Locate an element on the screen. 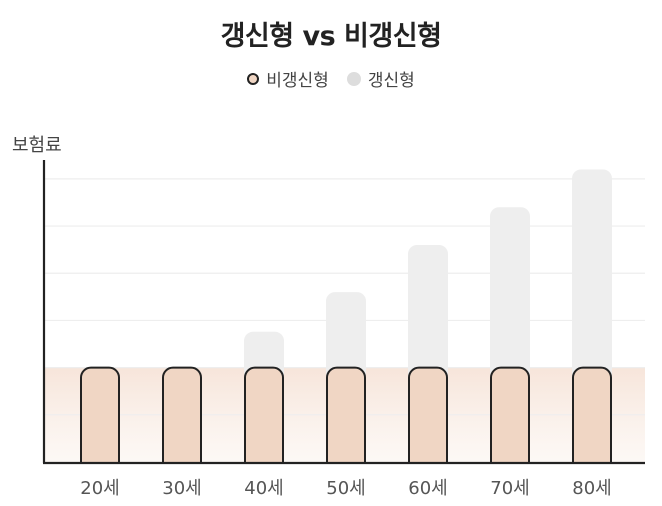  axis-mask is located at coordinates (331, 484).